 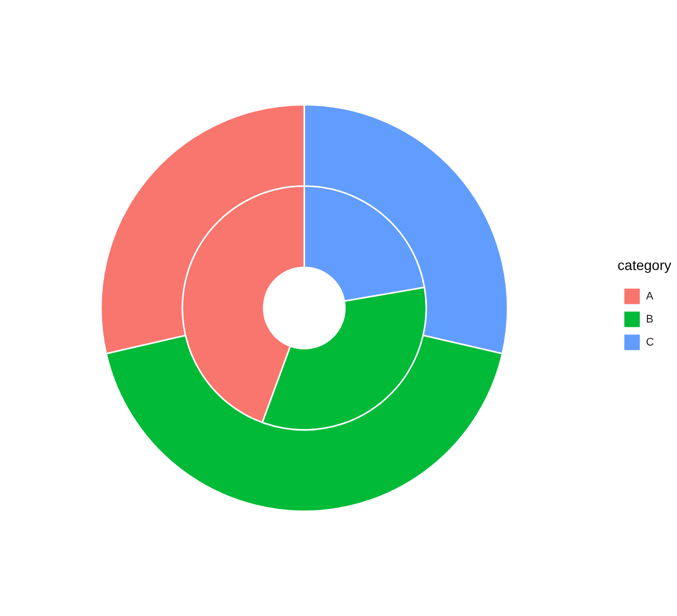 I want to click on legend-label: B, so click(x=650, y=319).